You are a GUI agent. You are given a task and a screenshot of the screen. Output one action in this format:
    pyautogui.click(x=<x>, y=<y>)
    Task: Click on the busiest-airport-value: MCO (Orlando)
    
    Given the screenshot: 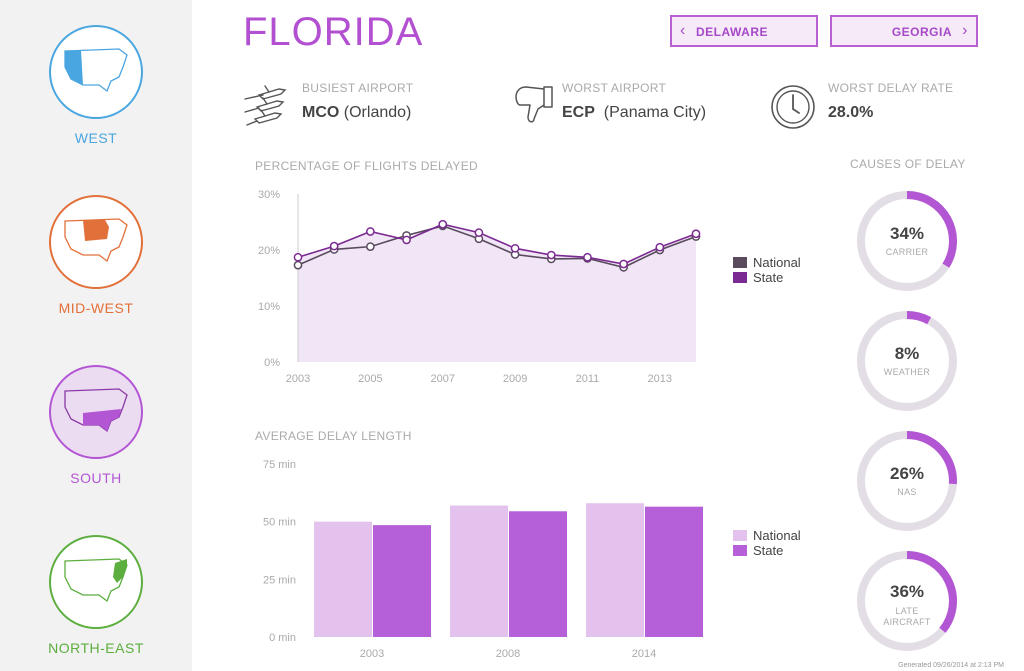 What is the action you would take?
    pyautogui.click(x=356, y=113)
    